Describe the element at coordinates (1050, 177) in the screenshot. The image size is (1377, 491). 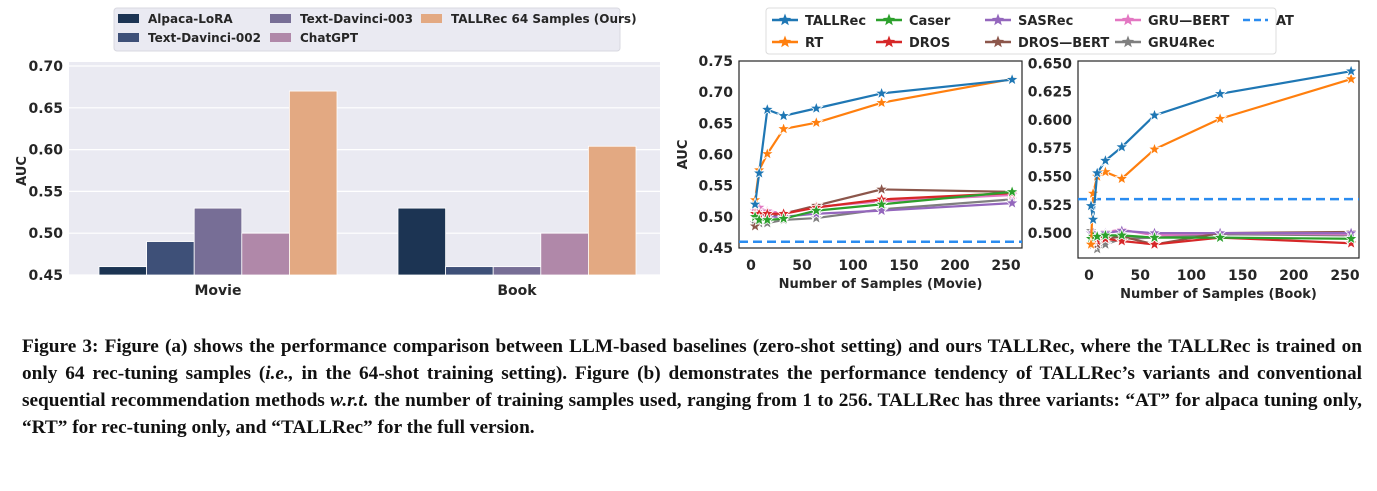
I see `y-tick-label: 0.550` at that location.